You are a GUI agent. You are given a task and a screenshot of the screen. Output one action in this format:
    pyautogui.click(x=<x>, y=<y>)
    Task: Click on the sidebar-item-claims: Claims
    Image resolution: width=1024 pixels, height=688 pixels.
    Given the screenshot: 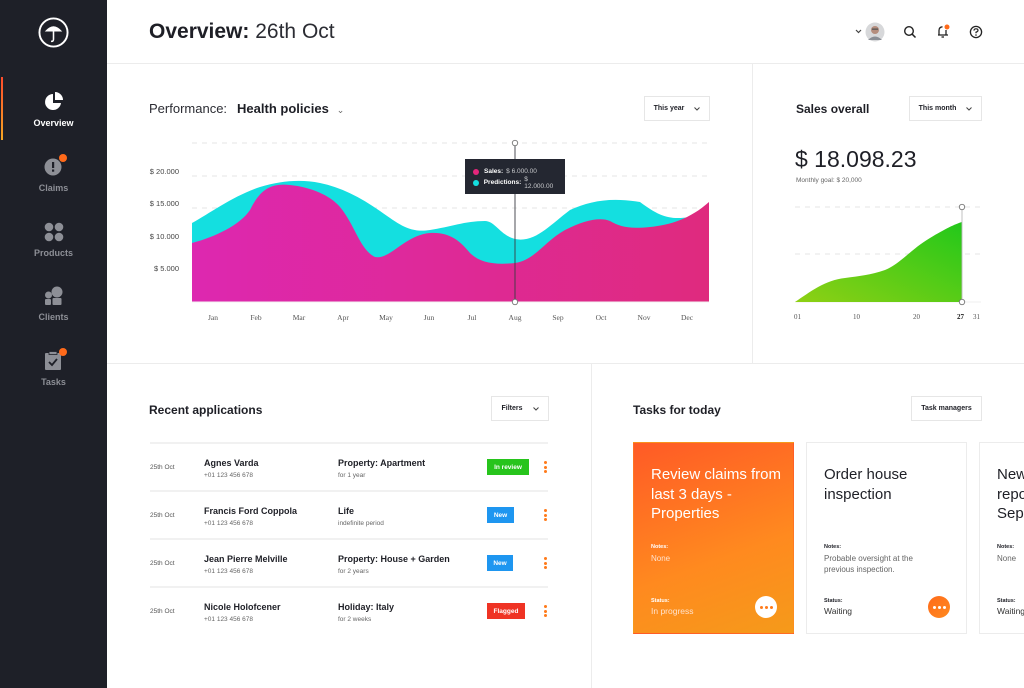 What is the action you would take?
    pyautogui.click(x=53, y=185)
    